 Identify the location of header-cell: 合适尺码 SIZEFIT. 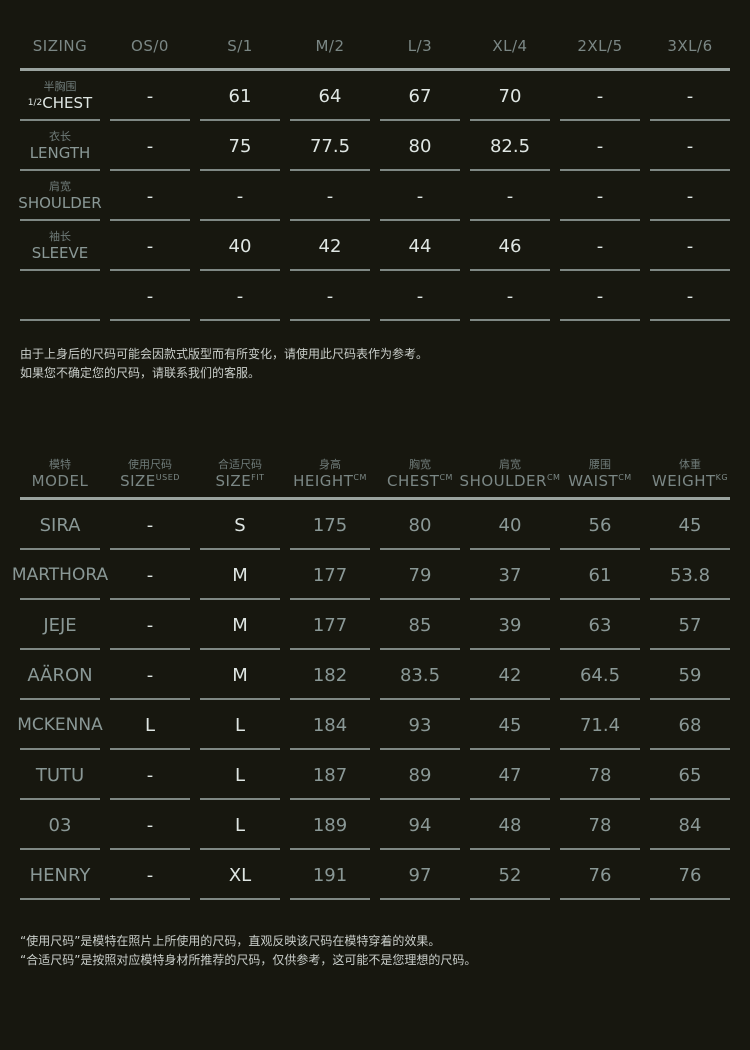
(240, 474).